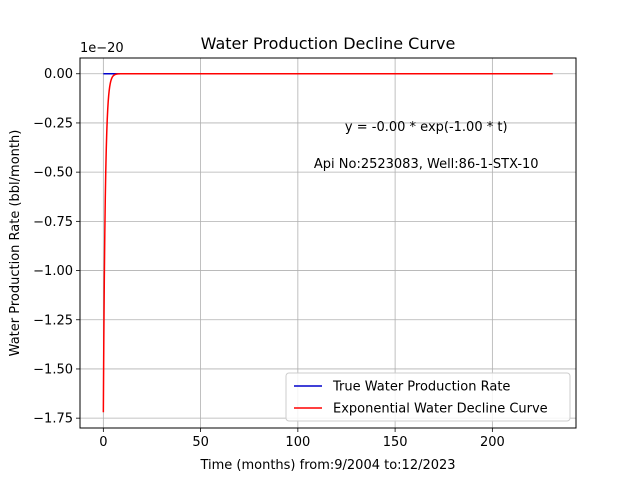 Image resolution: width=640 pixels, height=480 pixels. Describe the element at coordinates (53, 173) in the screenshot. I see `y-tick-label: −0.50` at that location.